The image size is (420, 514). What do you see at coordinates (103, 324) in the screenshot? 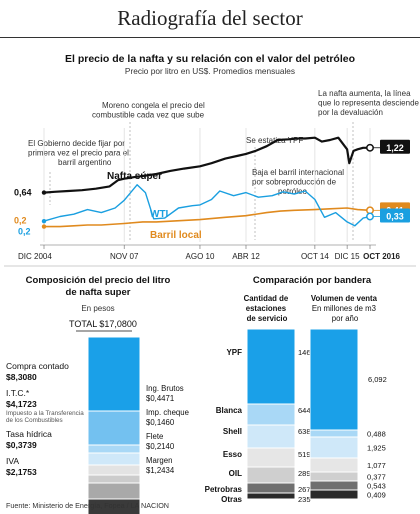
I see `composicion-total: TOTAL $17,0800` at bounding box center [103, 324].